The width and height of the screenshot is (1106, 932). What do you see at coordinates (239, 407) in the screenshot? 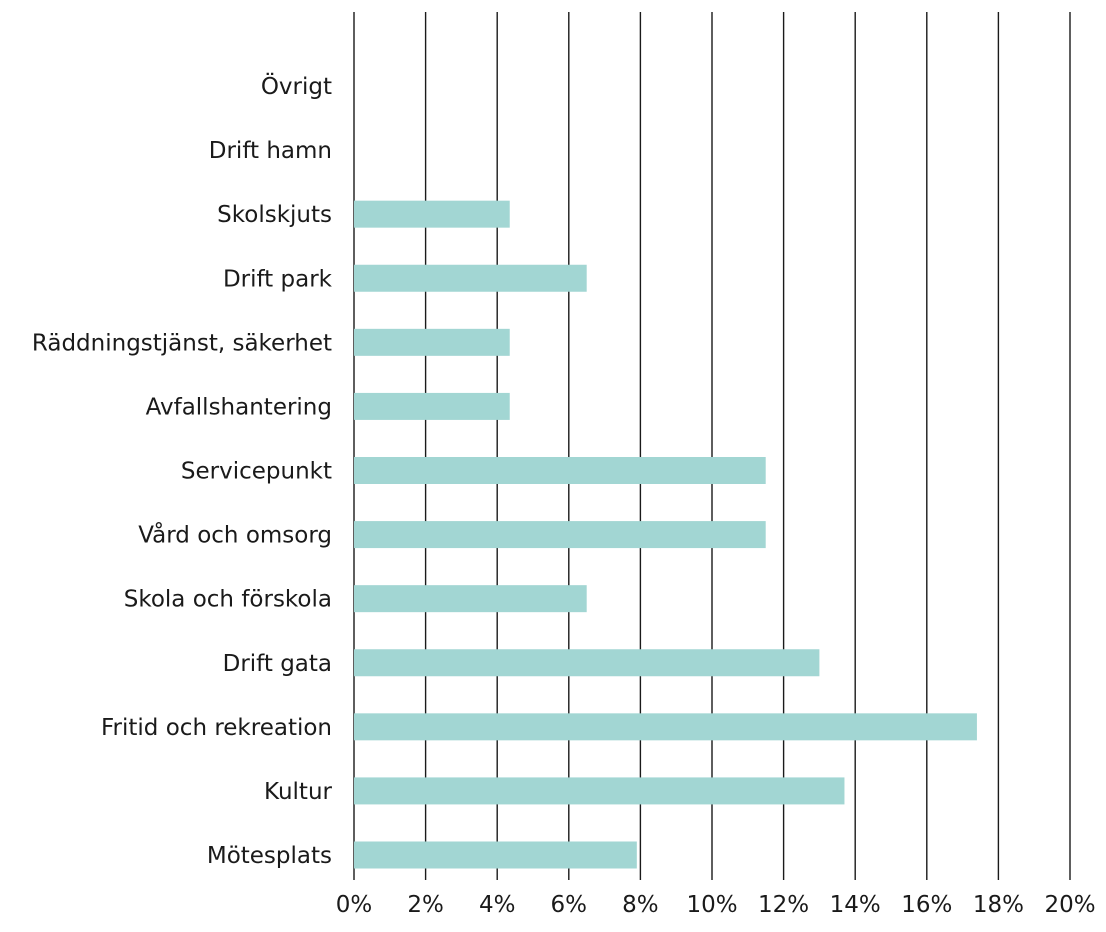
I see `category-label: Avfallshantering` at bounding box center [239, 407].